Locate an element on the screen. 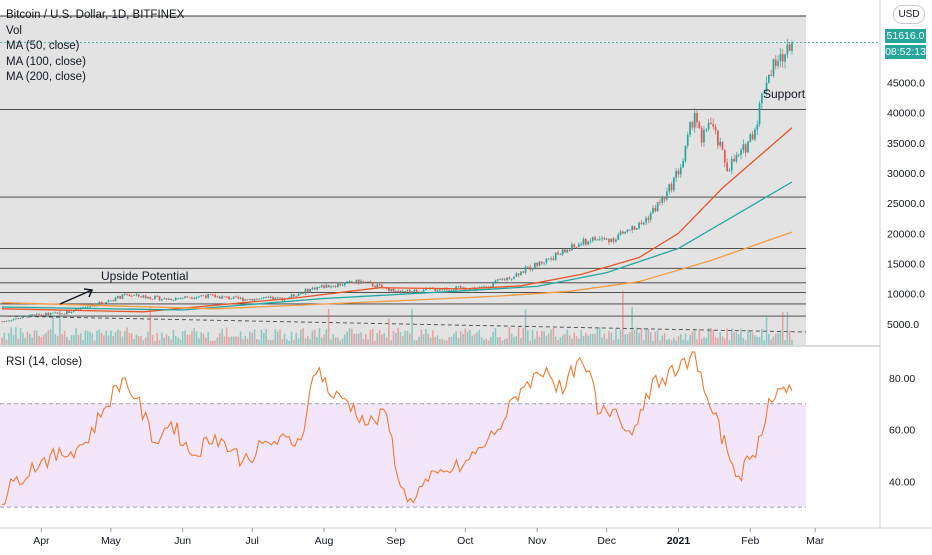  legend-ma100: MA (100, close) is located at coordinates (46, 61).